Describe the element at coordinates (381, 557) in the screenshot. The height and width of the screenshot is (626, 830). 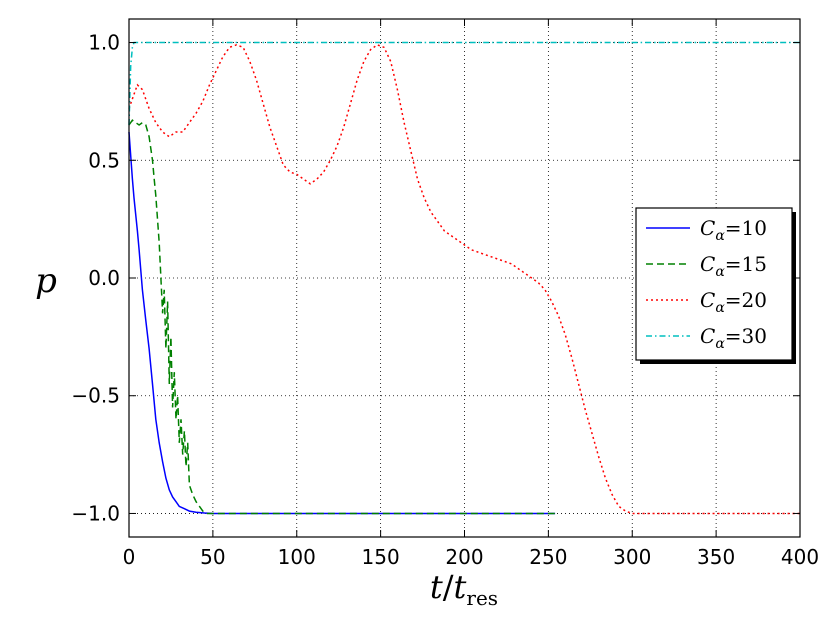
I see `x-tick-label: 150` at that location.